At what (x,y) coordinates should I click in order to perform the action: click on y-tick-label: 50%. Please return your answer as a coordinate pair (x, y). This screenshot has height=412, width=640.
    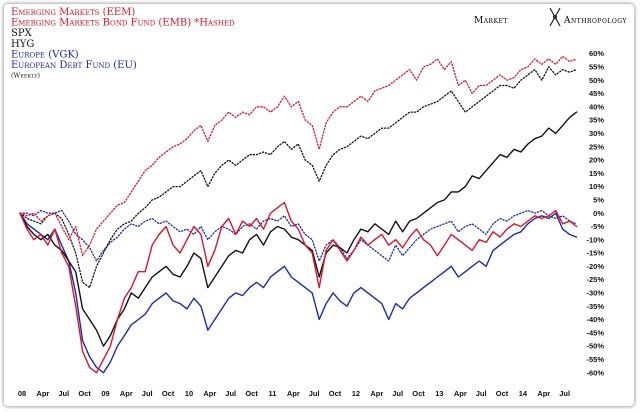
    Looking at the image, I should click on (596, 80).